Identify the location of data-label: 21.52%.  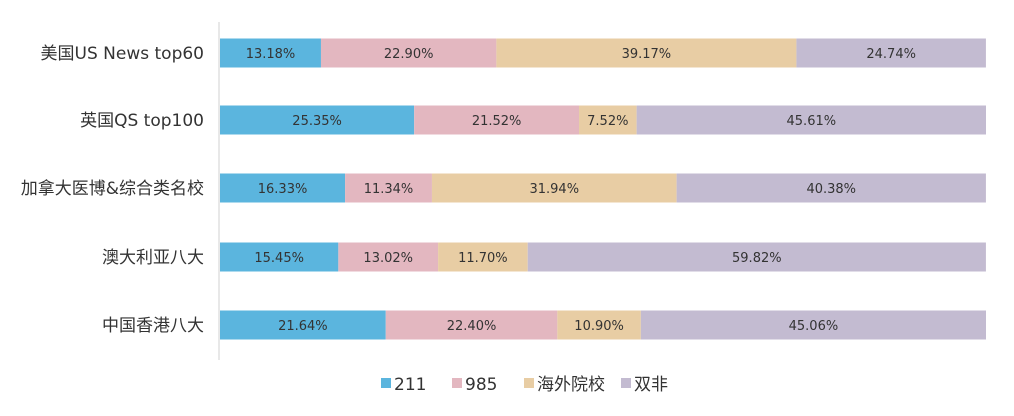
(497, 121).